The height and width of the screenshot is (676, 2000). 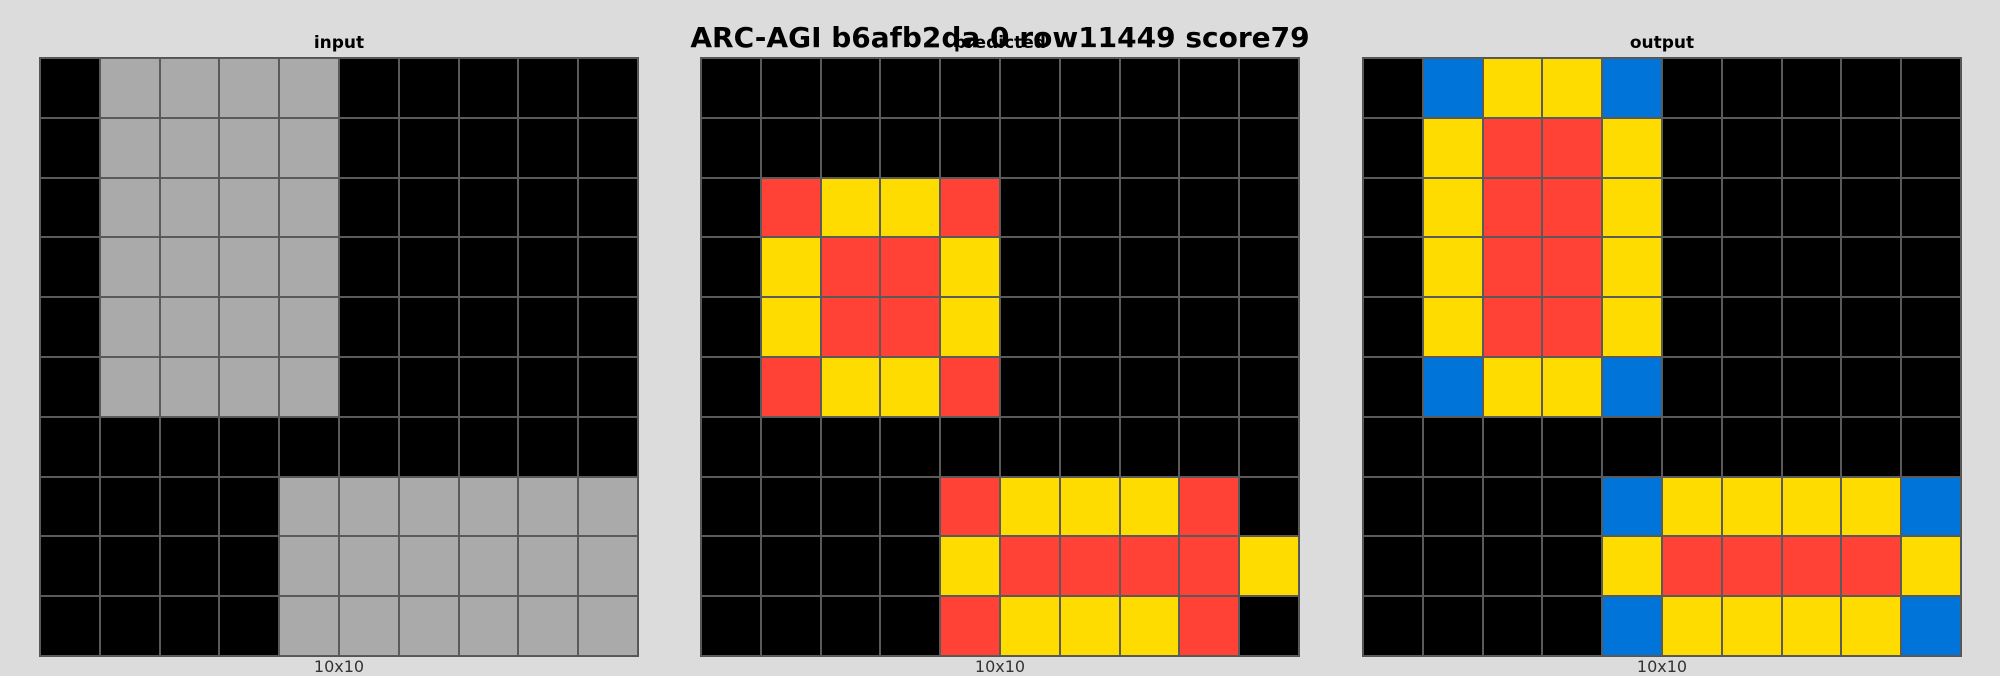 What do you see at coordinates (970, 566) in the screenshot?
I see `predicted-cell-r8-c4` at bounding box center [970, 566].